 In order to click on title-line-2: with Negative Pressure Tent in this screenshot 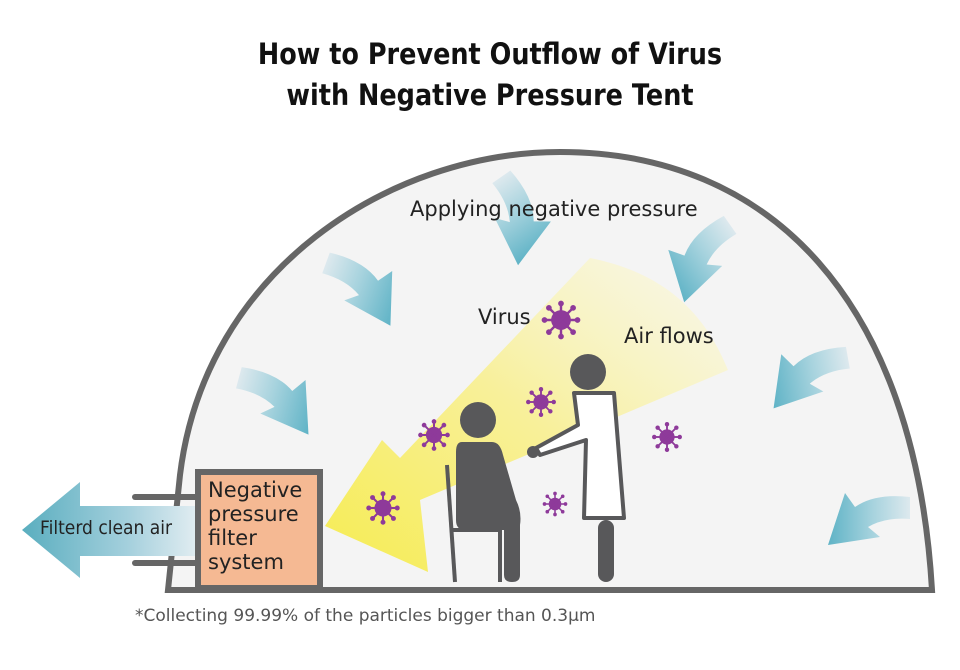, I will do `click(490, 95)`.